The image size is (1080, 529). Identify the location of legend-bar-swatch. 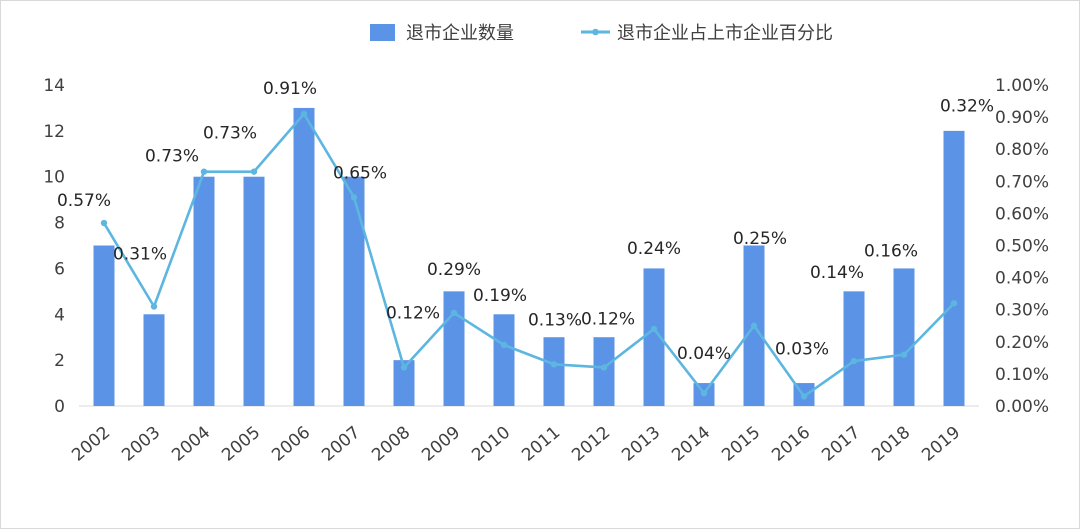
(382, 32).